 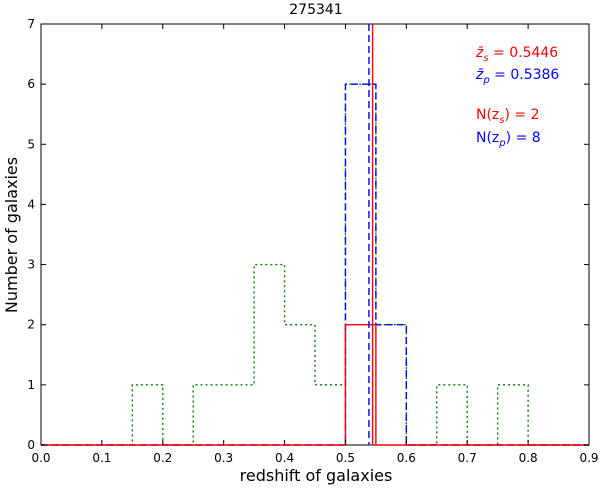 I want to click on zs-mean-symbol: z̄, so click(x=479, y=53).